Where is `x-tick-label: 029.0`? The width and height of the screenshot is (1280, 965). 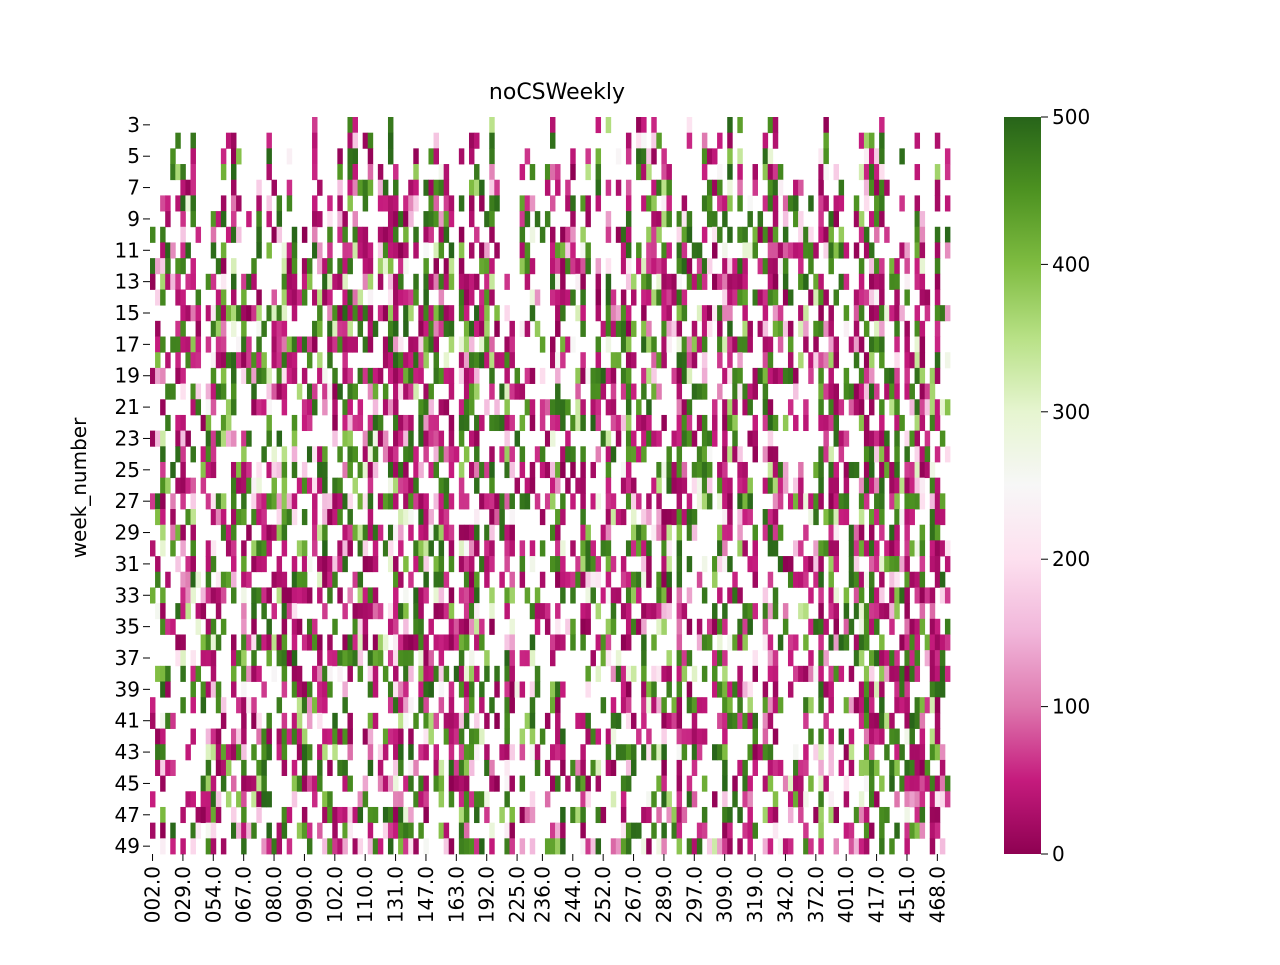 x-tick-label: 029.0 is located at coordinates (183, 894).